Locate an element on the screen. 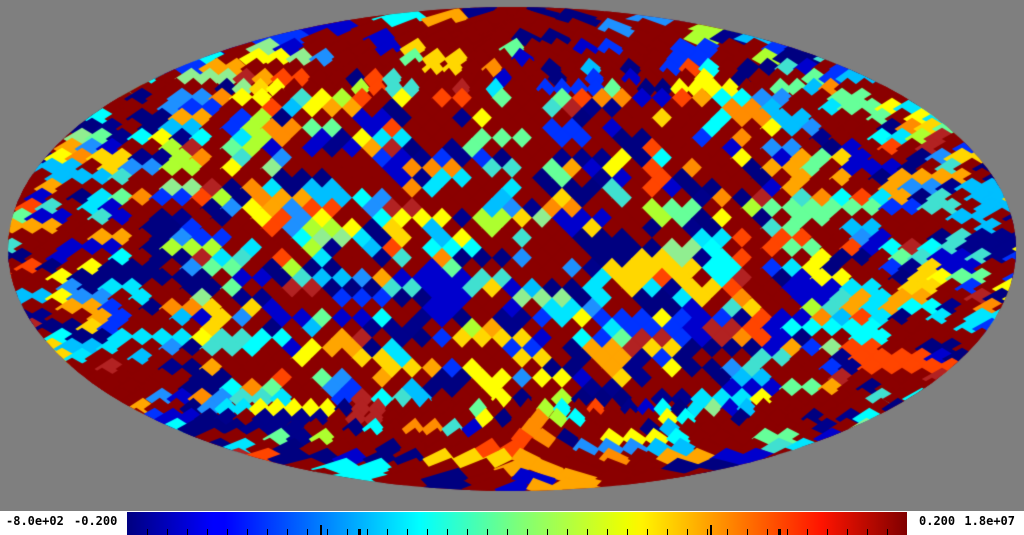 This screenshot has height=535, width=1024. colorbar-range-max-label: 0.200 is located at coordinates (937, 521).